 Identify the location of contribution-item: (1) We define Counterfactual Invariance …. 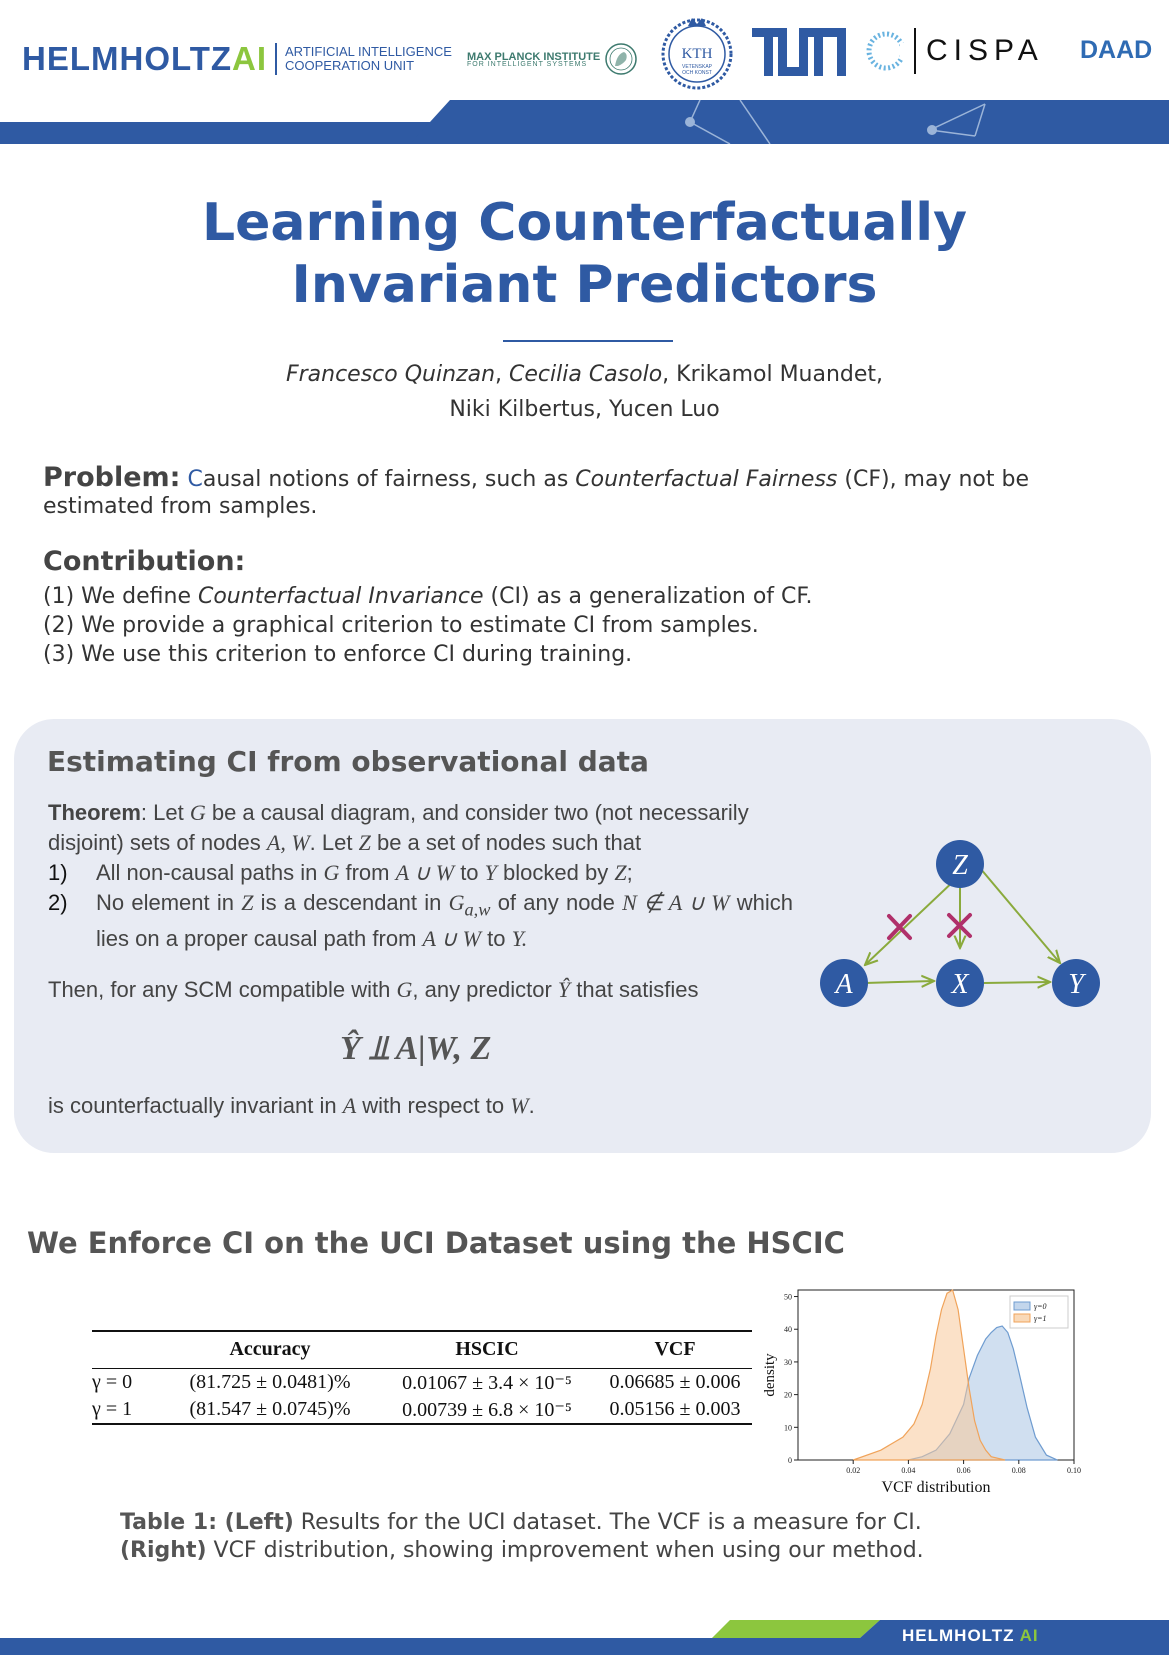
(428, 596).